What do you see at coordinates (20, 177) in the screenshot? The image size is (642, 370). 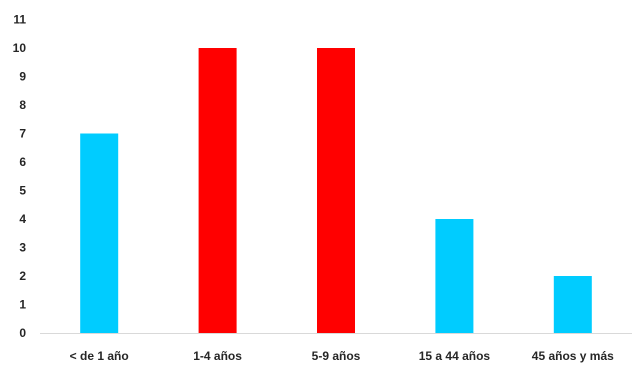 I see `y-axis-ticks: 0 1 2 3 4 5 6 7 8 9 10 11` at bounding box center [20, 177].